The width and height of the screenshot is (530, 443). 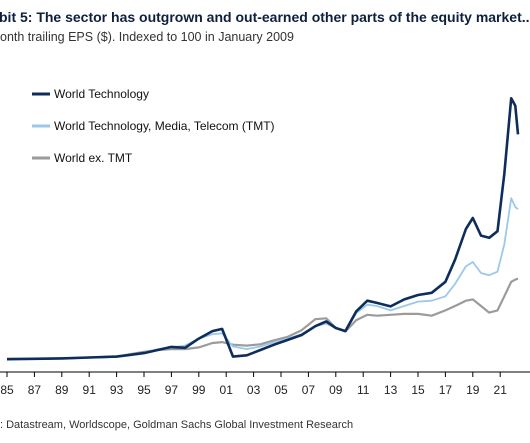 What do you see at coordinates (309, 390) in the screenshot?
I see `x-tick-label: 07` at bounding box center [309, 390].